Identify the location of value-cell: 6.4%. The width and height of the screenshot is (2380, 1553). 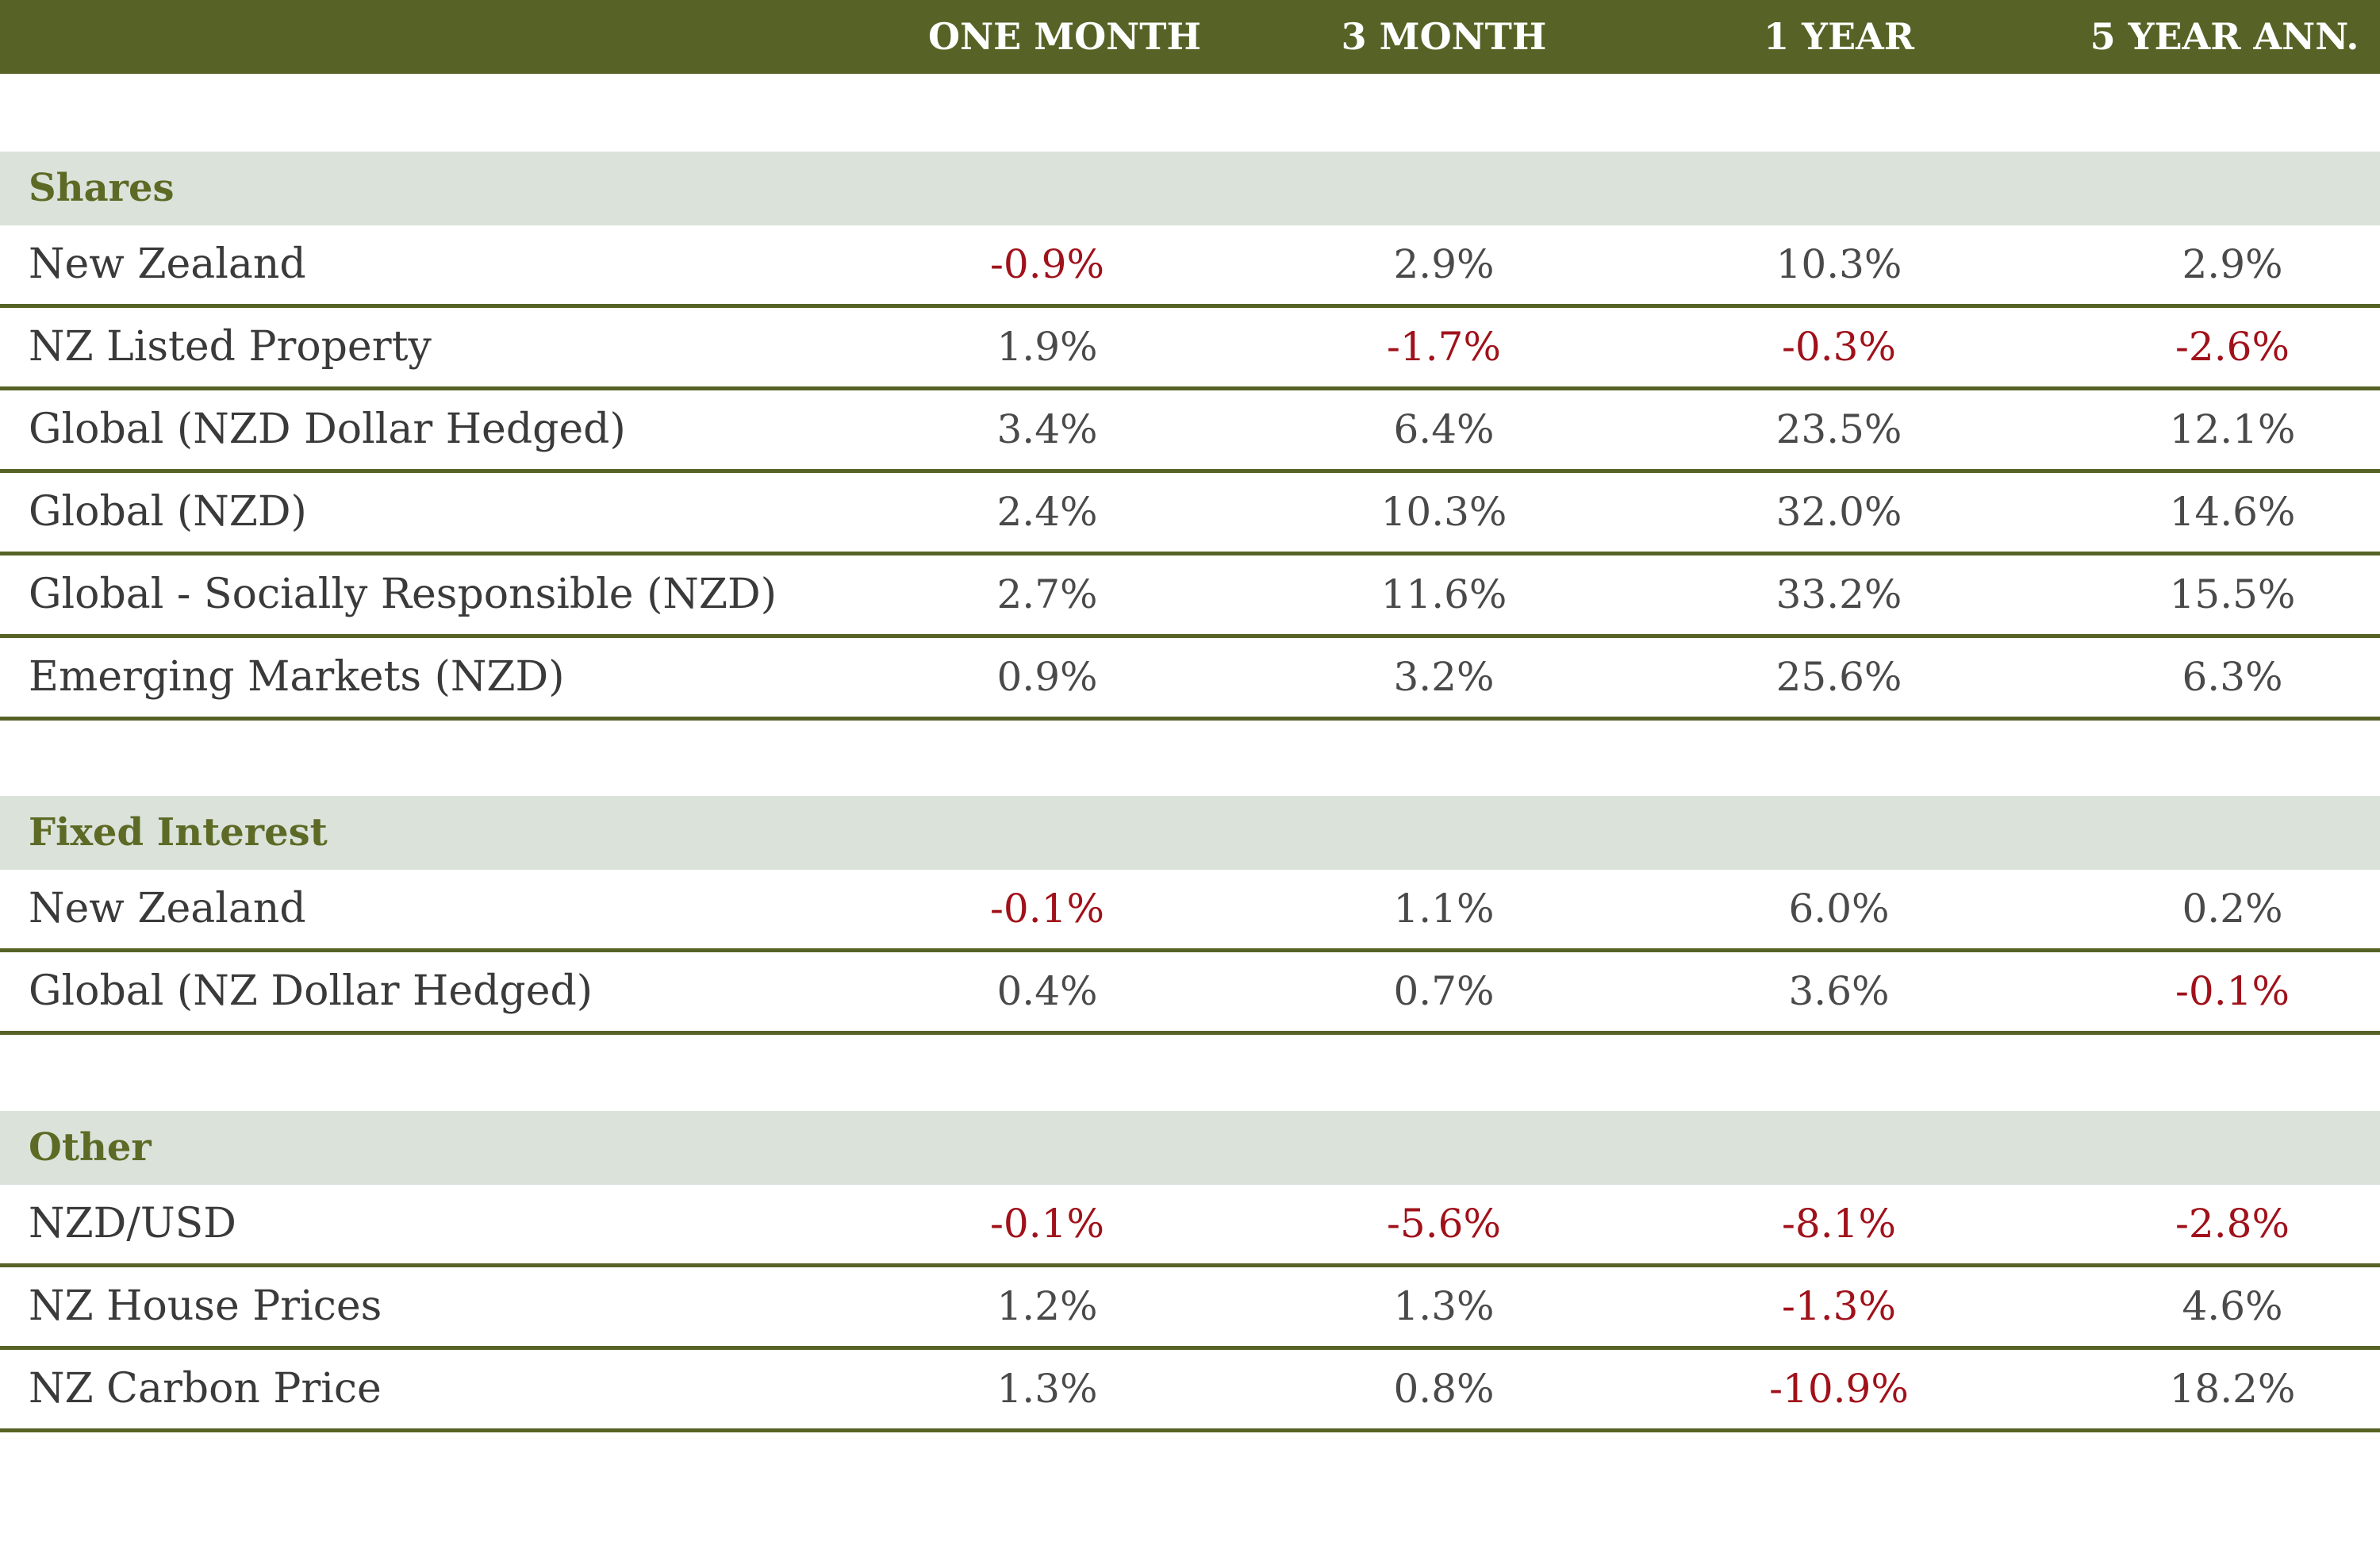
(1444, 429).